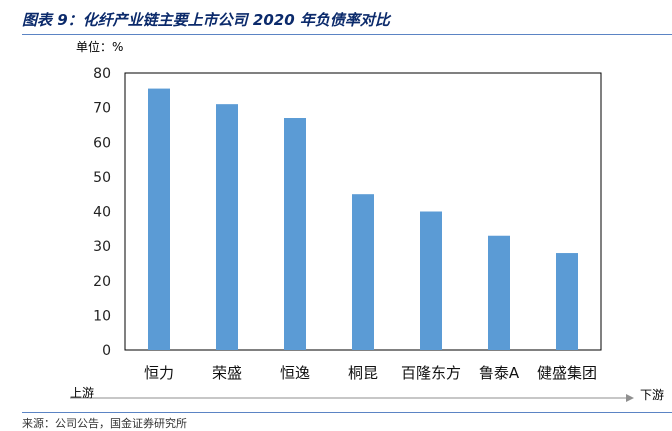 This screenshot has width=672, height=431. Describe the element at coordinates (102, 316) in the screenshot. I see `y-tick-label: 10` at that location.